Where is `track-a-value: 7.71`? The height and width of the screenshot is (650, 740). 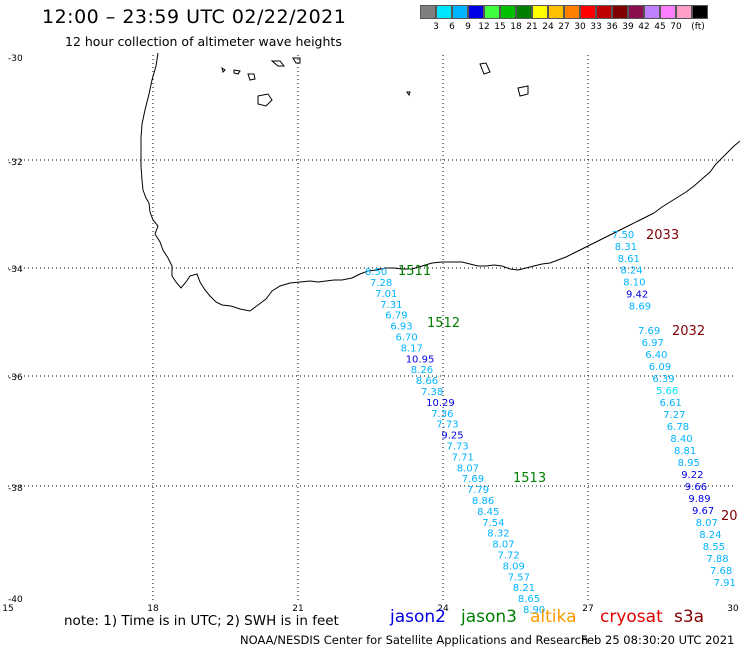
track-a-value: 7.71 is located at coordinates (463, 457).